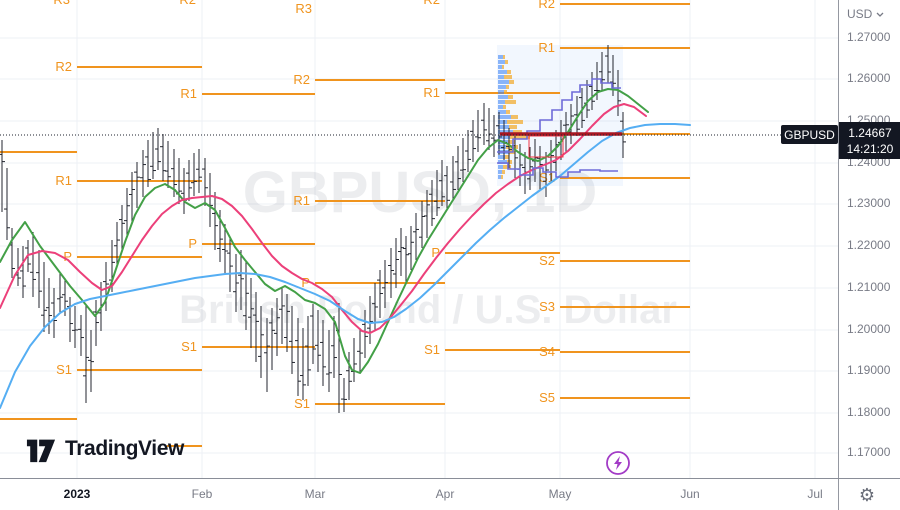 This screenshot has width=900, height=510. I want to click on symbol-tag-text: GBPUSD, so click(809, 135).